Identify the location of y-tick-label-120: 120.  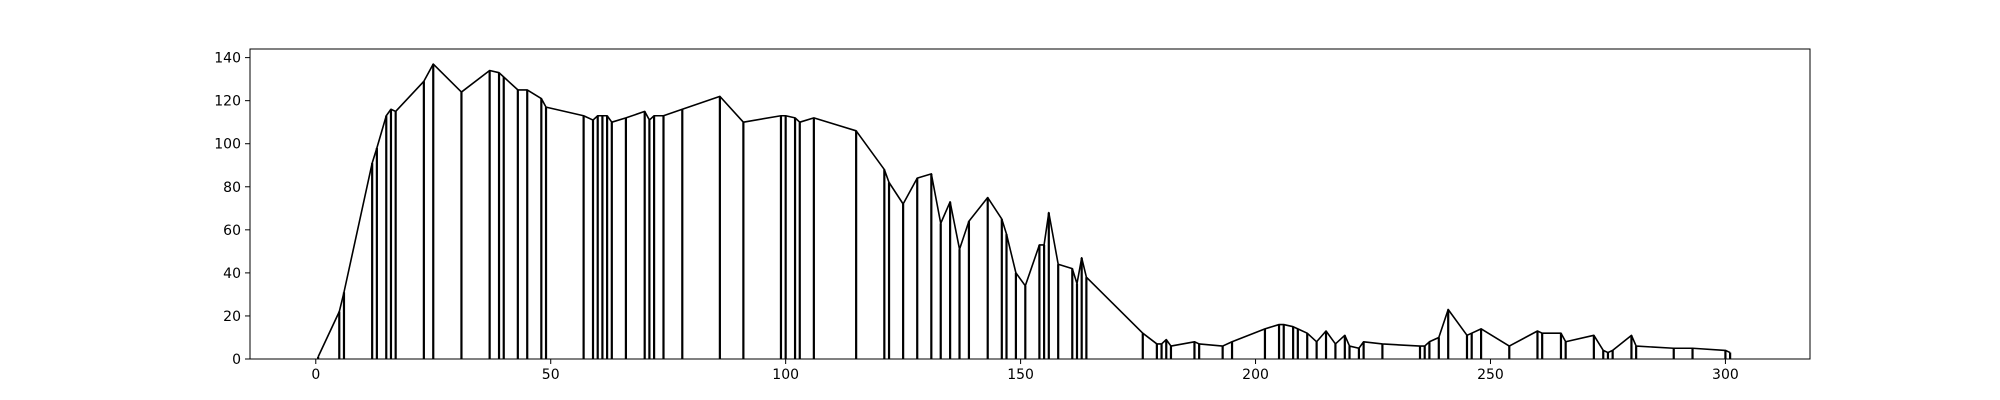
(227, 102).